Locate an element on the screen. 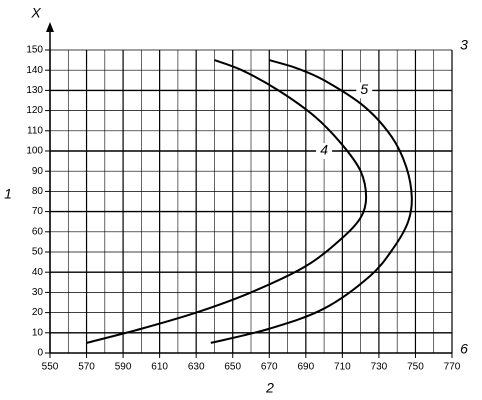 Image resolution: width=482 pixels, height=400 pixels. x-tick-label: 750 is located at coordinates (415, 367).